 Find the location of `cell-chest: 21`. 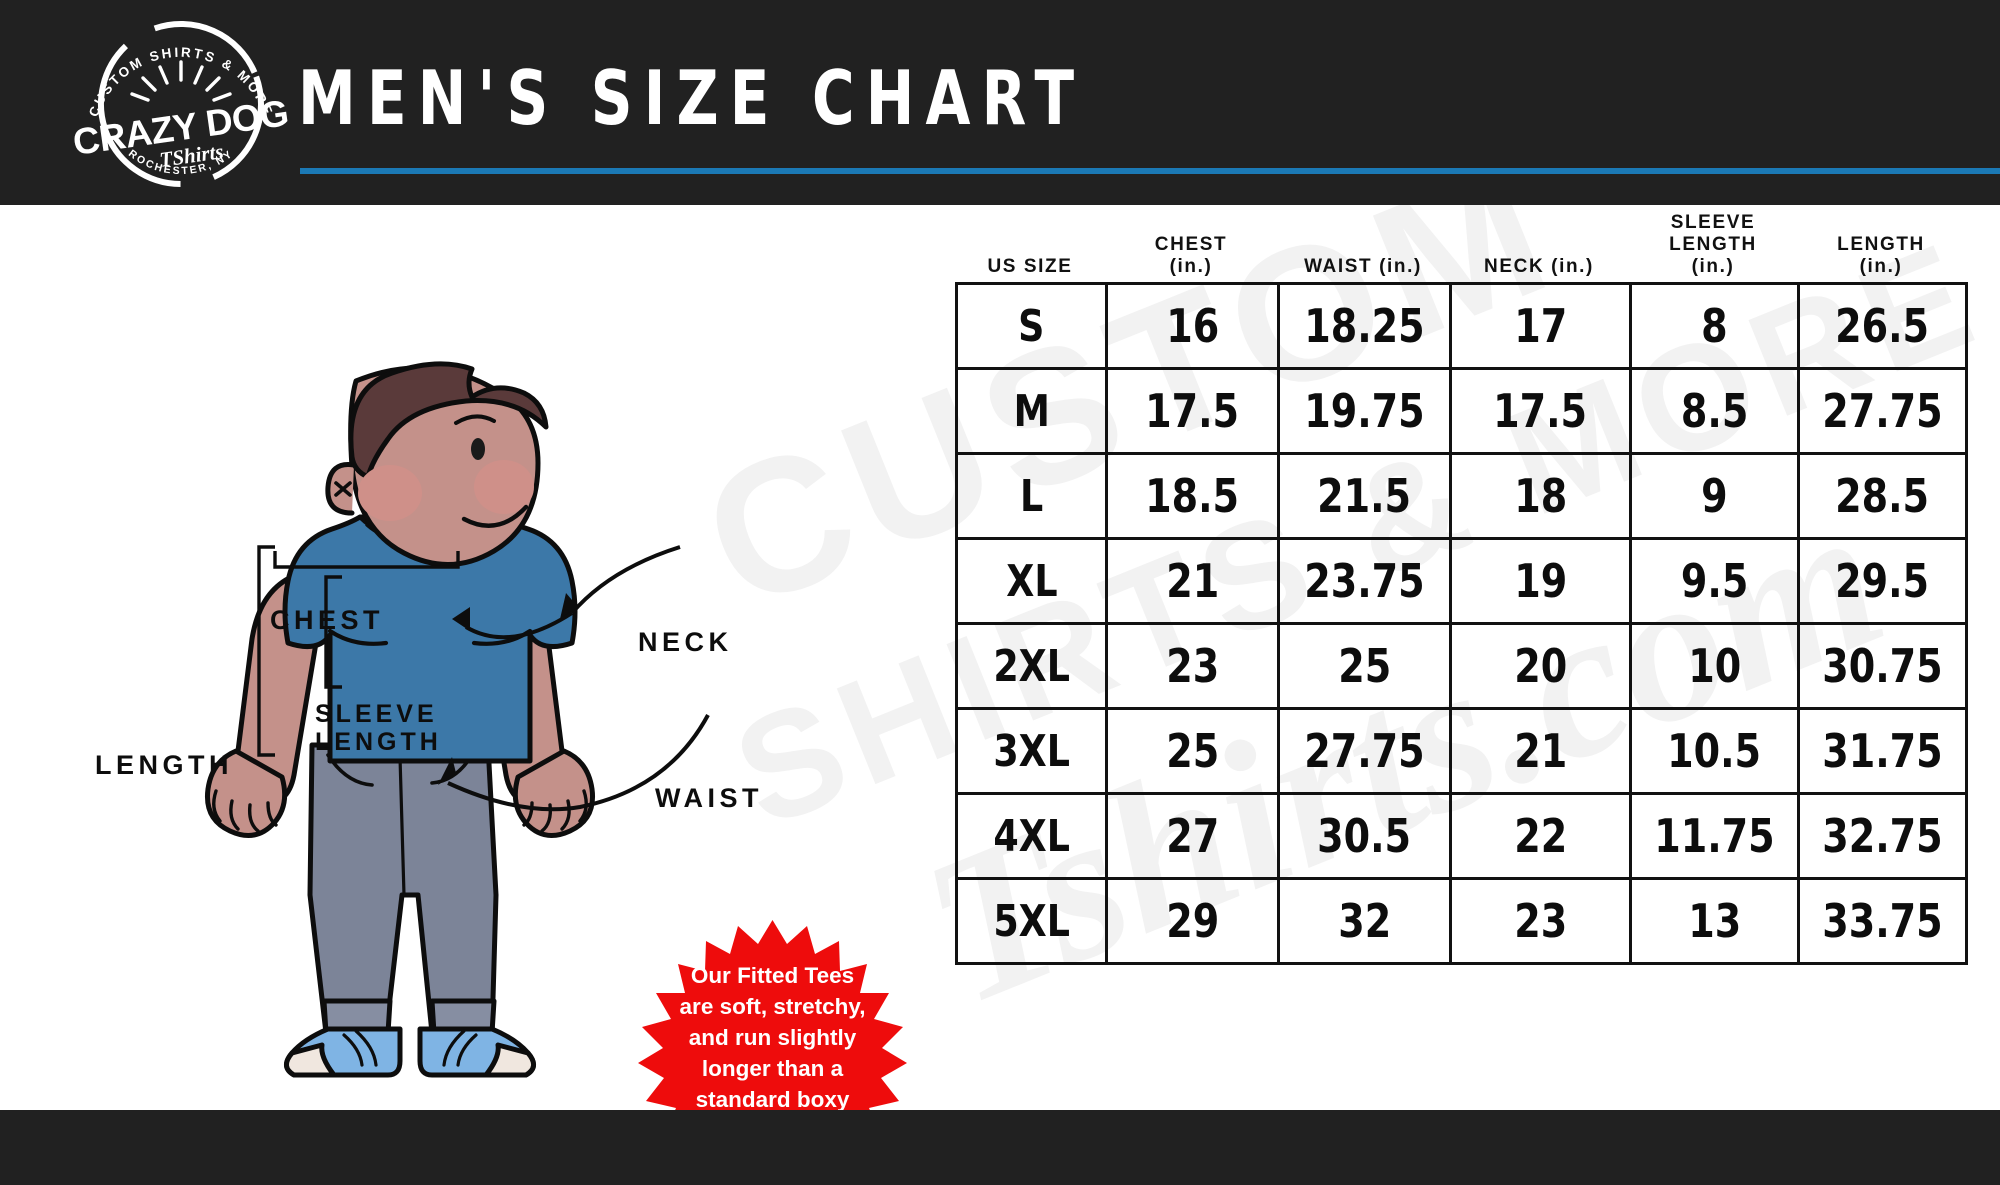

cell-chest: 21 is located at coordinates (1192, 581).